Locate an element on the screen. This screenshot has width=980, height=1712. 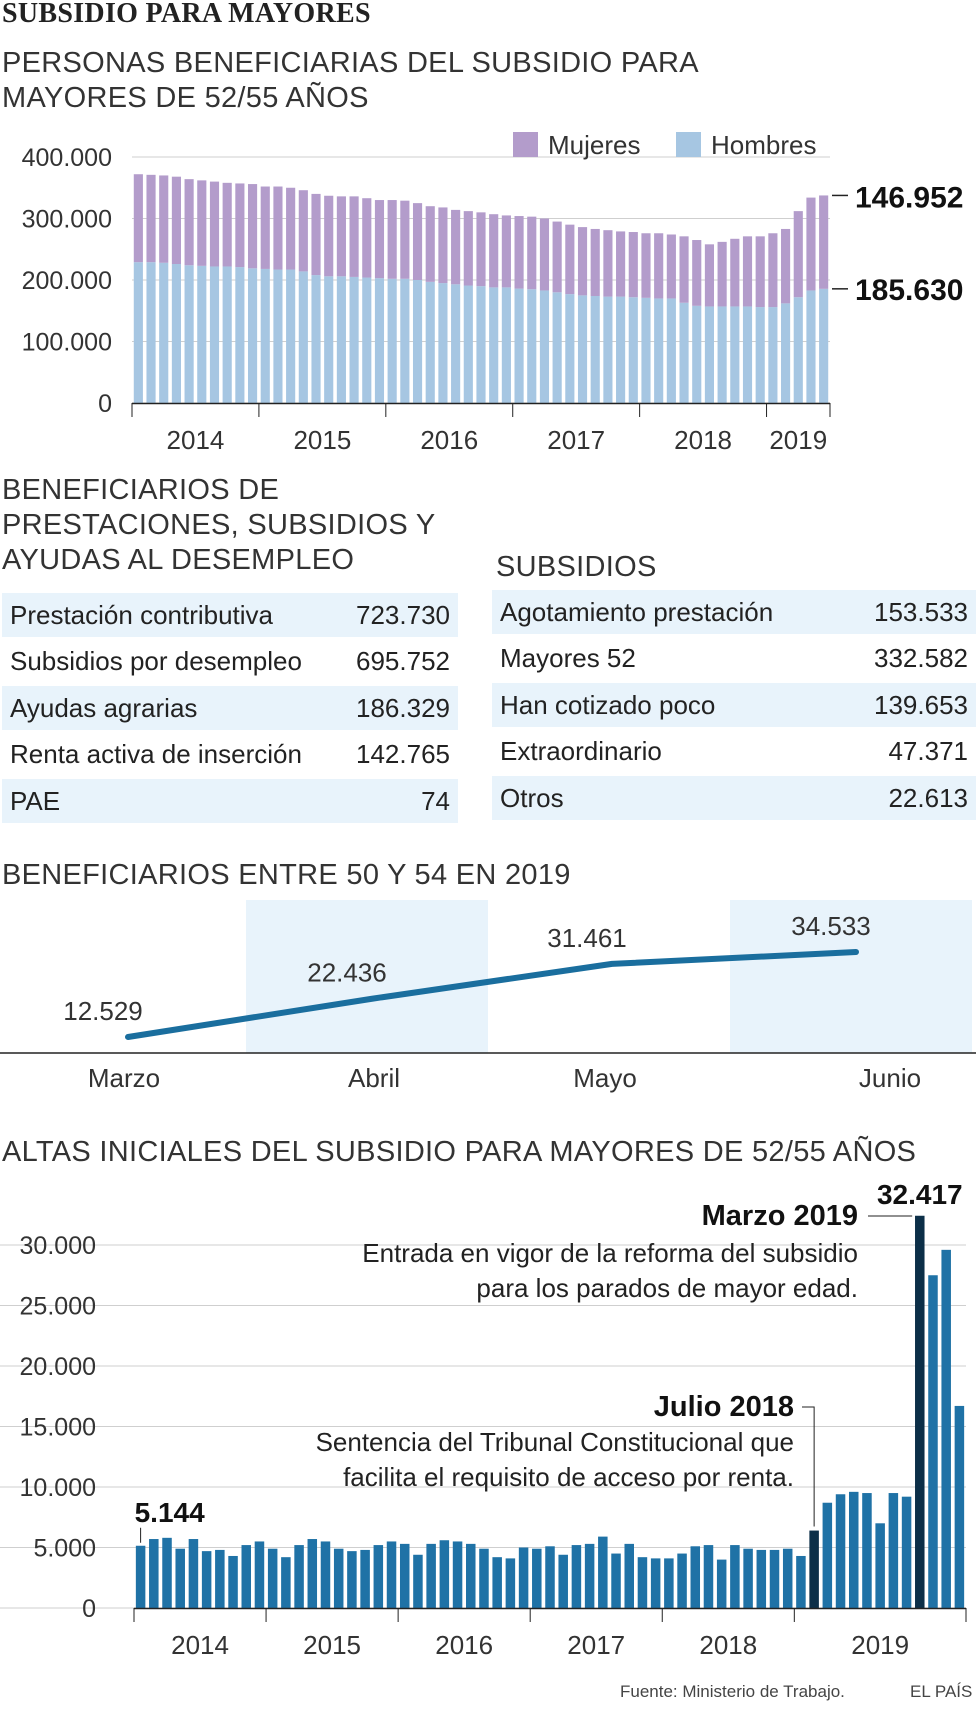
x-year-label: 2017 is located at coordinates (576, 440).